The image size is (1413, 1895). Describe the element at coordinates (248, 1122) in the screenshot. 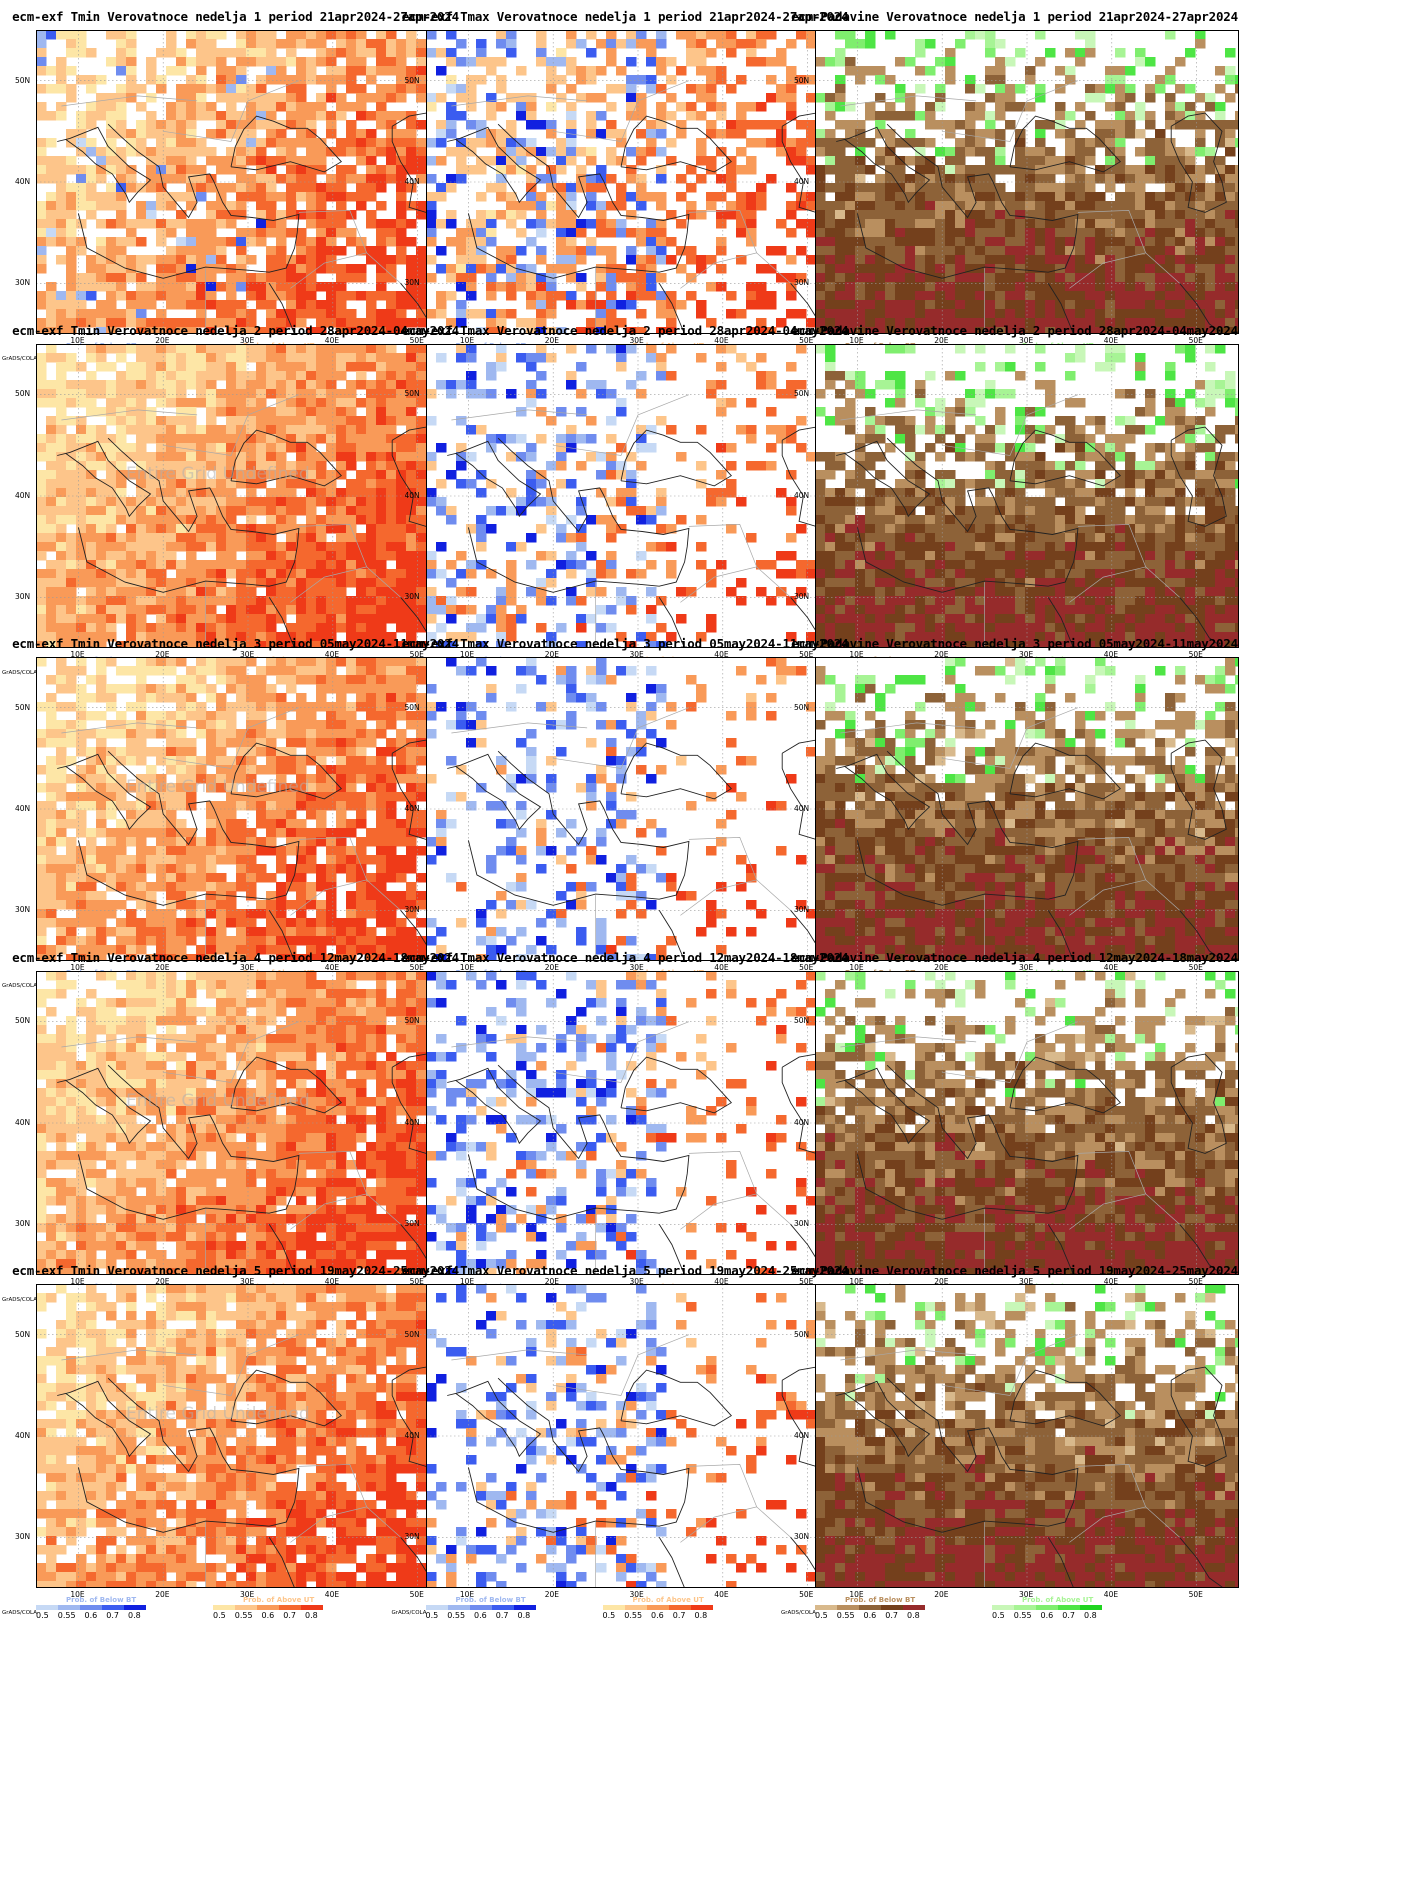

I see `probability-map: Entire Grid Undefined` at that location.